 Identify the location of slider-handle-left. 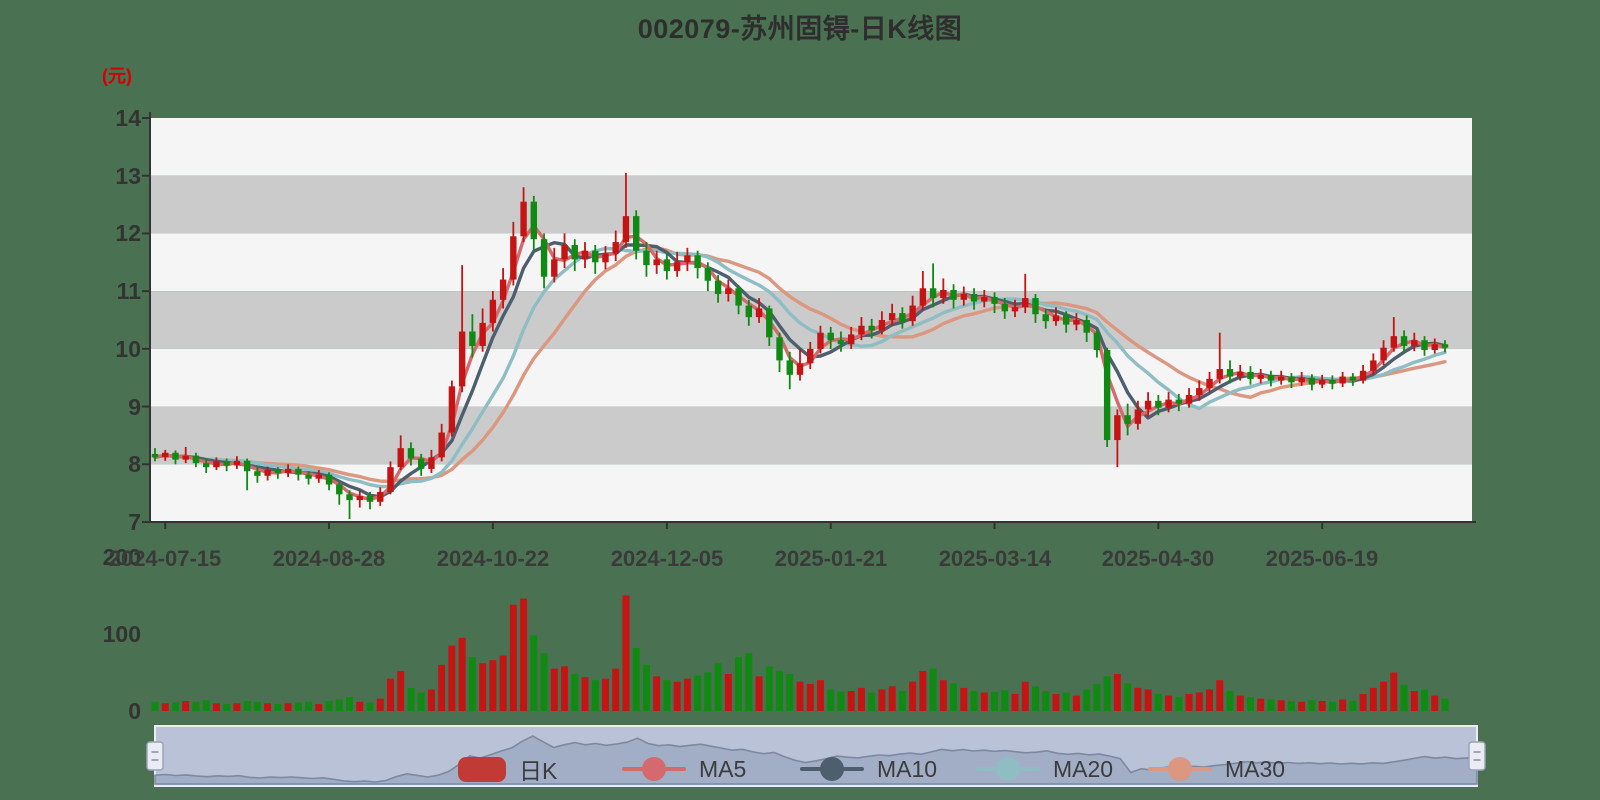
(155, 756).